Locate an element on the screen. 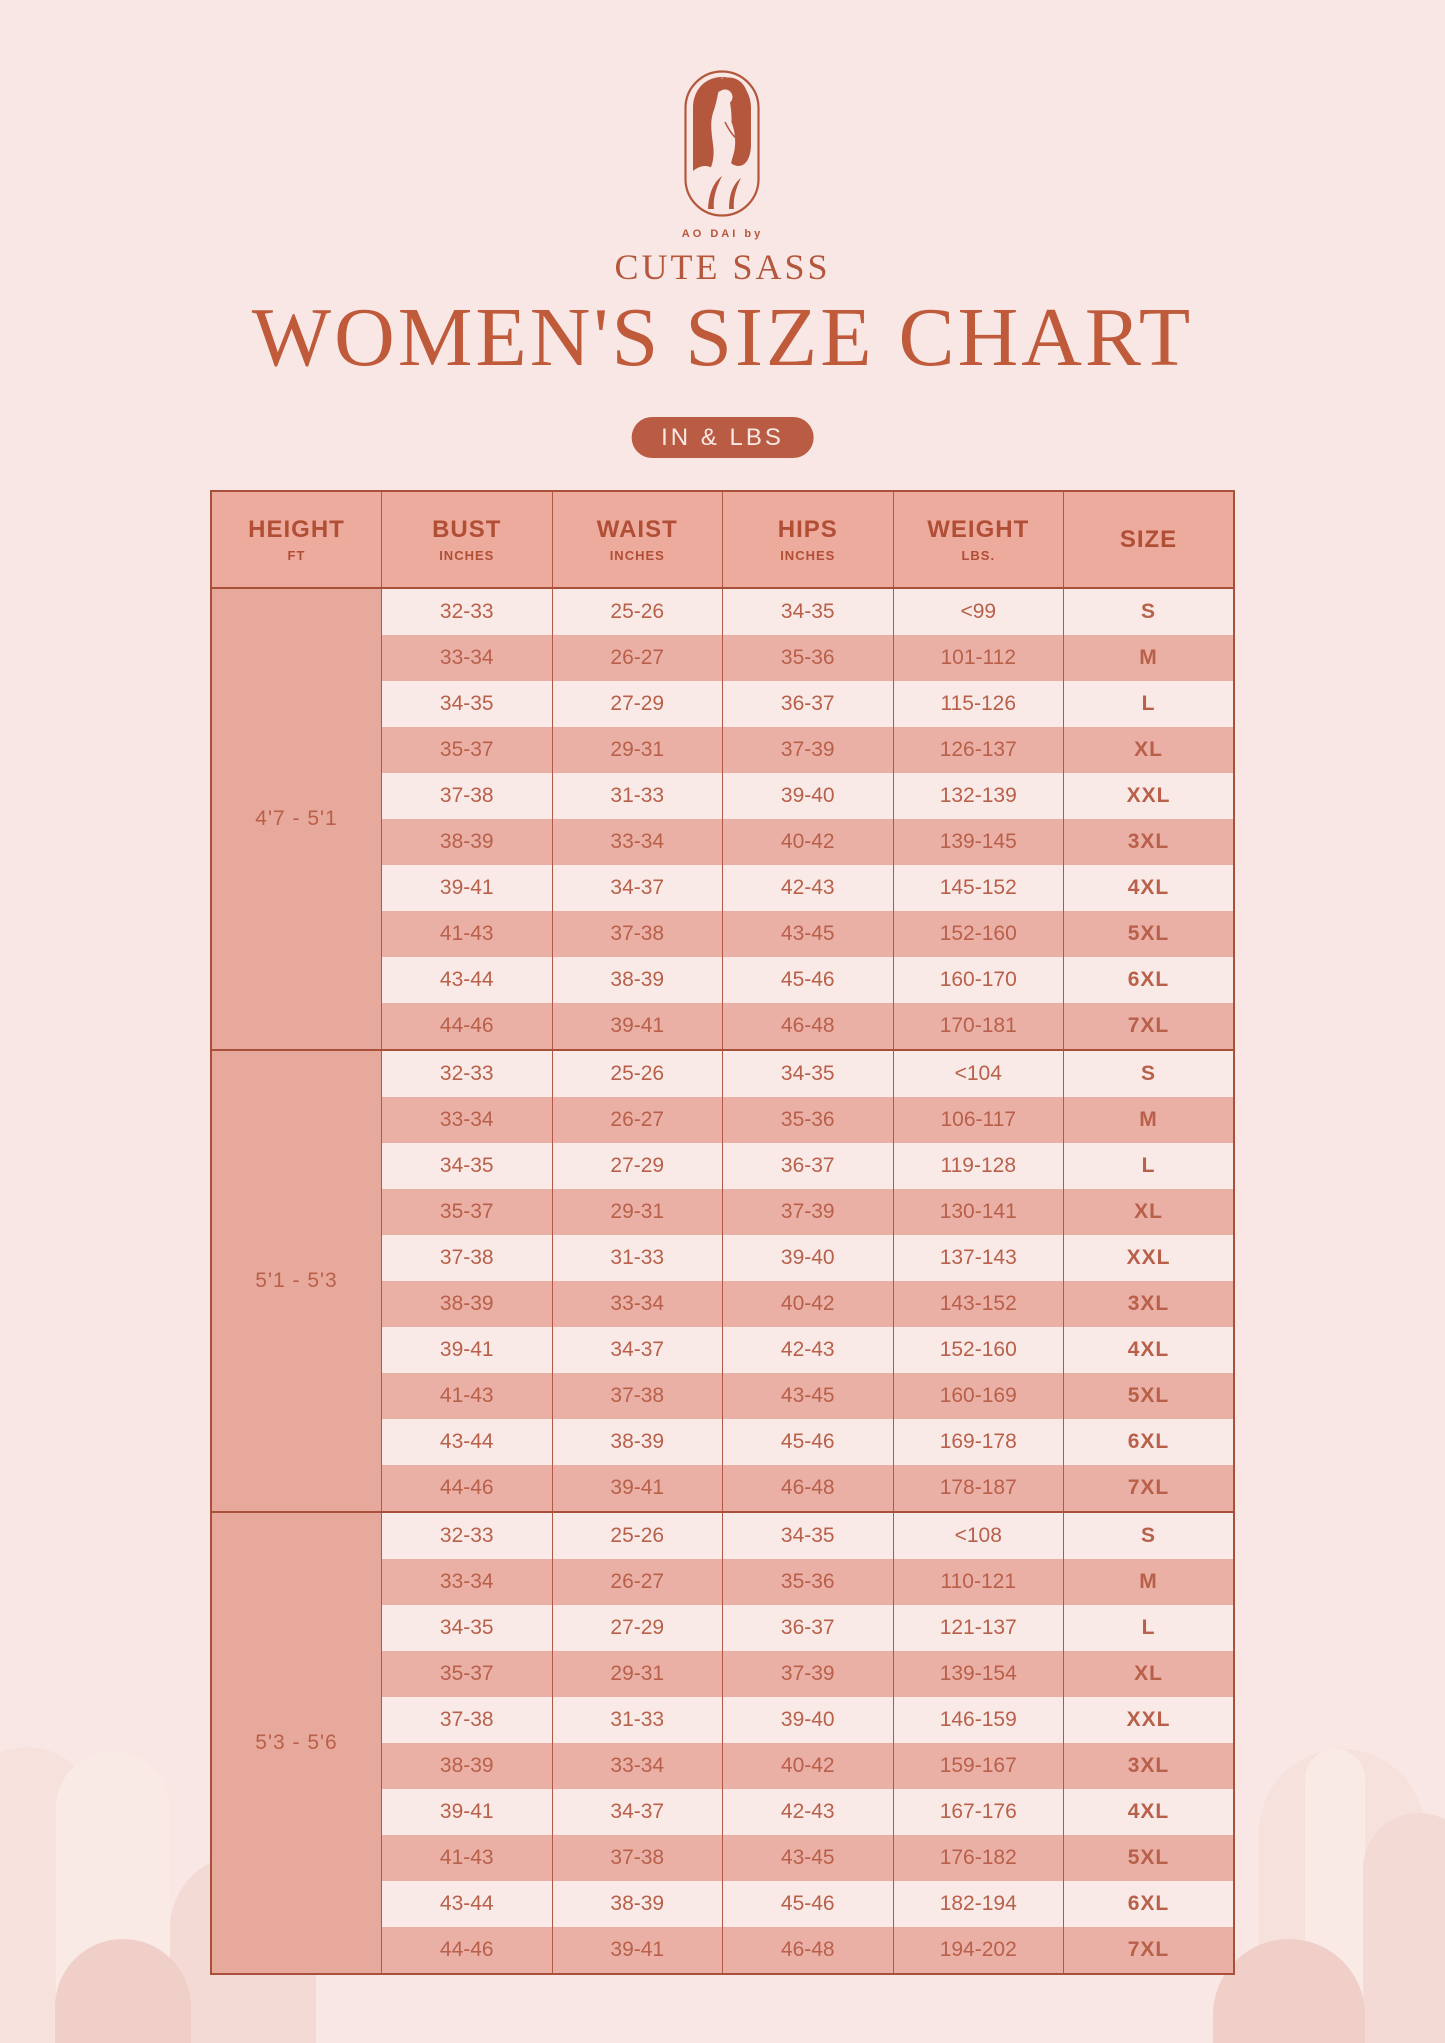  weight-cell: 121-137 is located at coordinates (978, 1628).